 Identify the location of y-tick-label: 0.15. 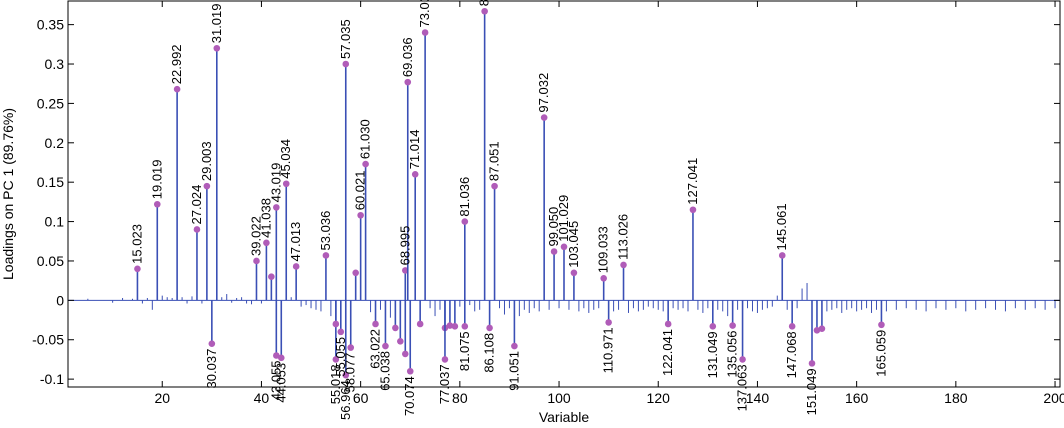
(50, 182).